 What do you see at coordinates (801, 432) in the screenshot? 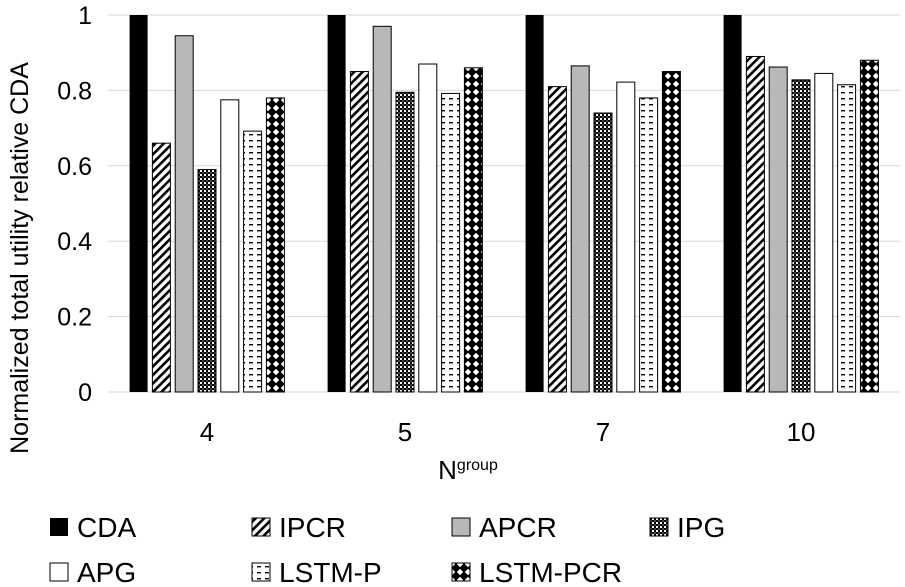
I see `x-tick-label: 10` at bounding box center [801, 432].